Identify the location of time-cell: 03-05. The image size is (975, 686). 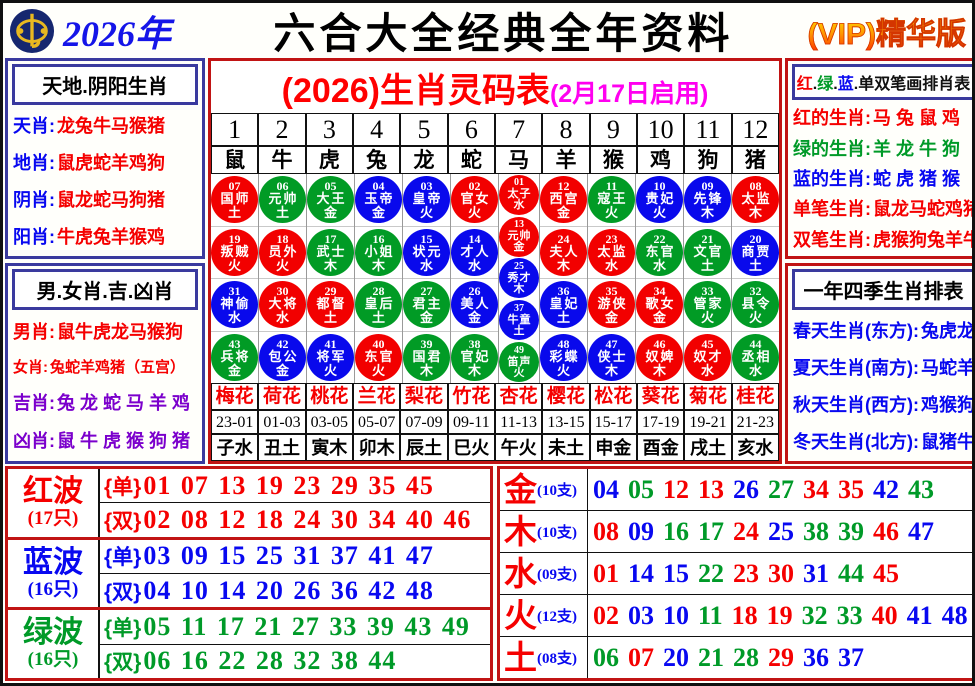
(329, 422).